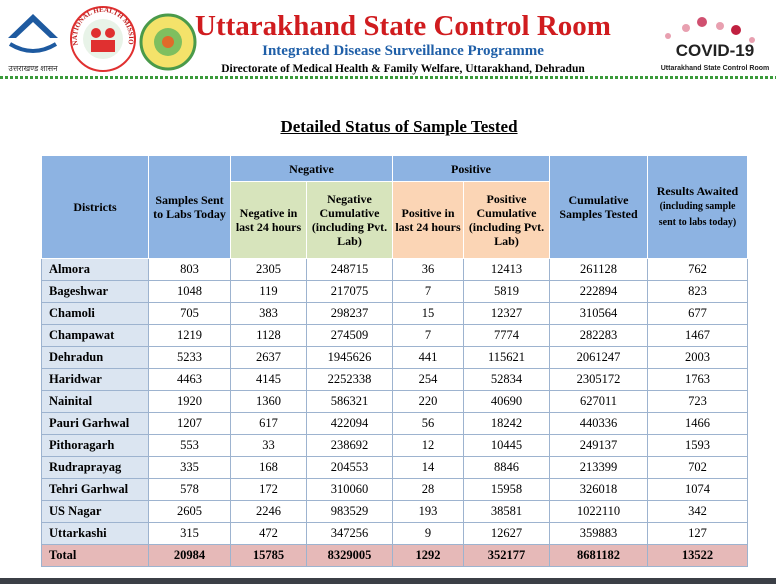 This screenshot has width=776, height=584. I want to click on value-cell: 627011, so click(598, 401).